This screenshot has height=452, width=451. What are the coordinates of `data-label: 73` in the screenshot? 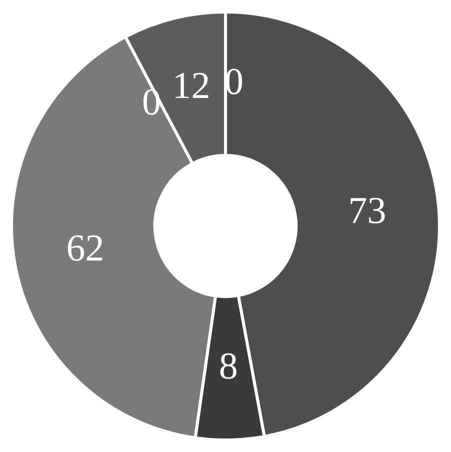 It's located at (367, 211).